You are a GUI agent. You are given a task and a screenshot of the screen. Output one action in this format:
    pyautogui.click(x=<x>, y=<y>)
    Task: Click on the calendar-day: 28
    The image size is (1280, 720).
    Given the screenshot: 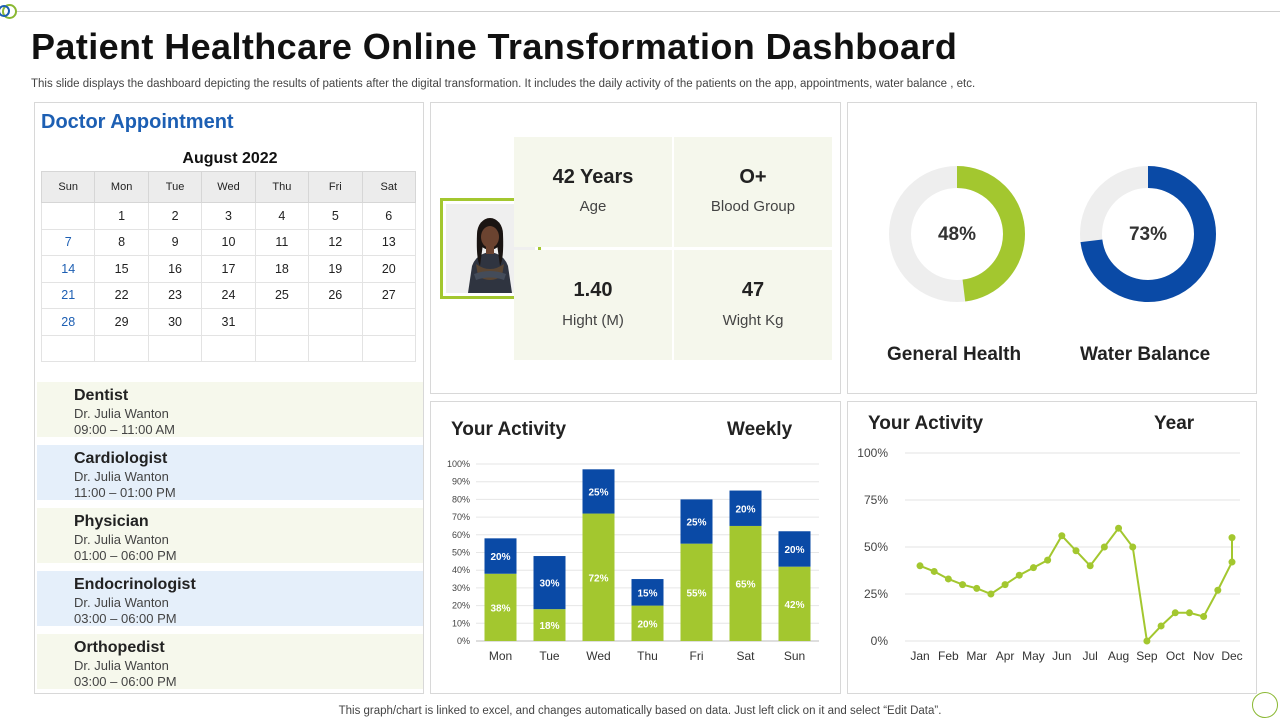 What is the action you would take?
    pyautogui.click(x=68, y=322)
    